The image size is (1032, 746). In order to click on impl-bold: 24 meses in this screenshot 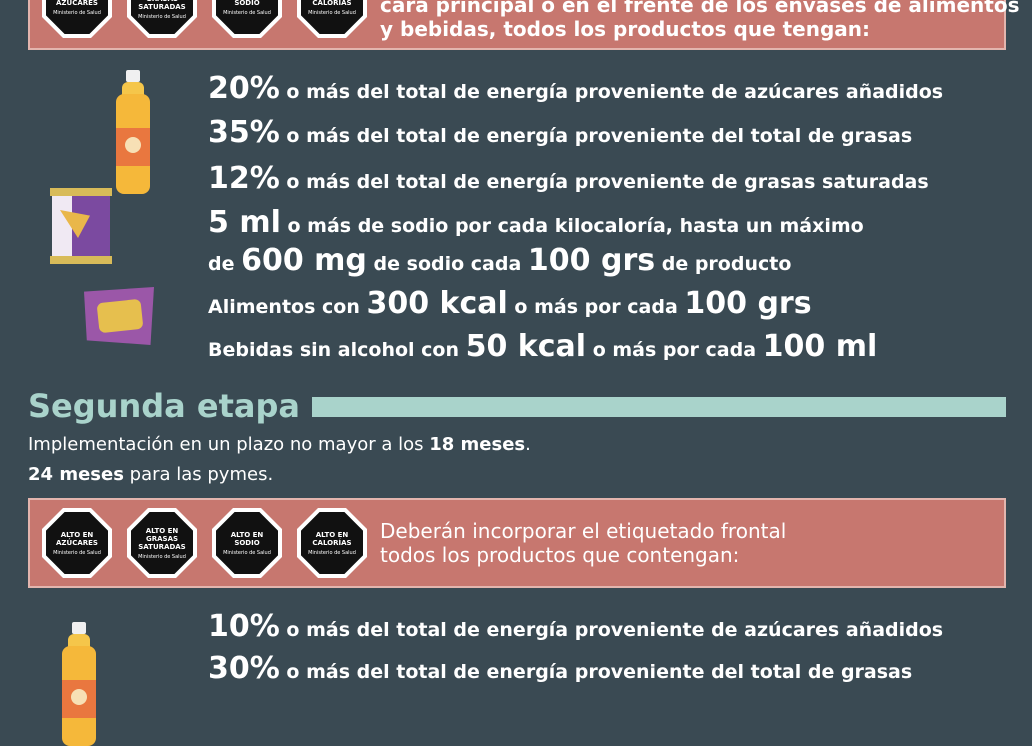, I will do `click(76, 474)`.